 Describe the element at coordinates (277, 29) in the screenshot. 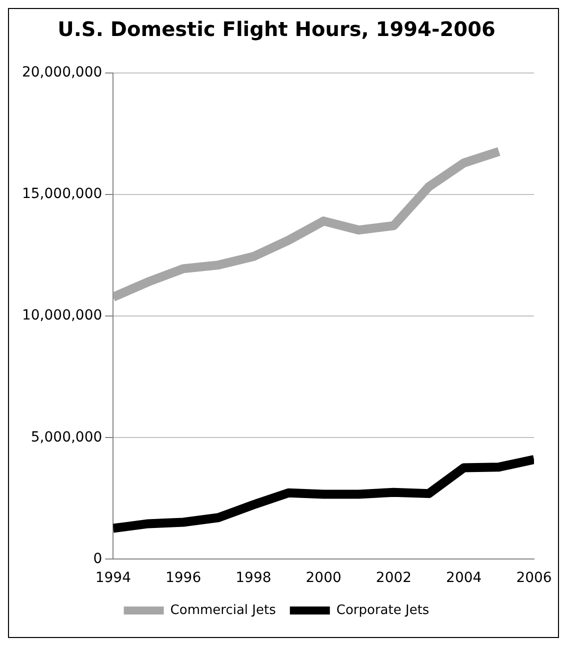

I see `chart-title: U.S. Domestic Flight Hours, 1994-2006` at that location.